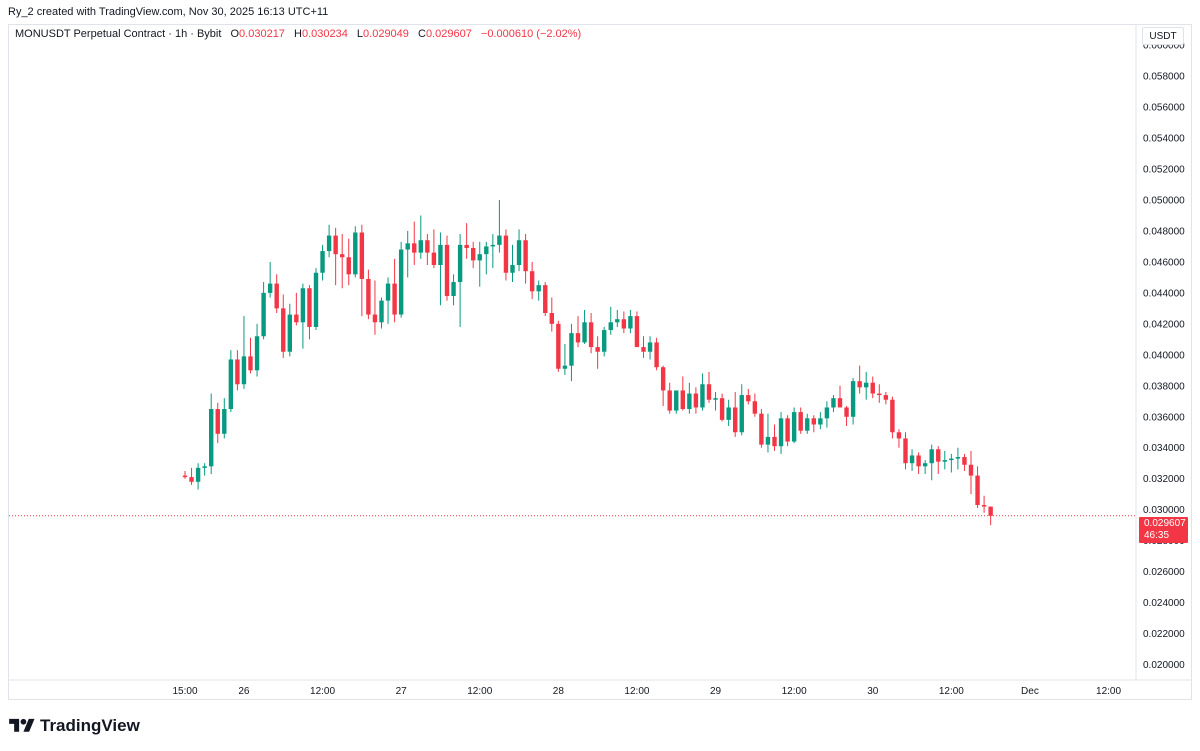 The image size is (1200, 751). What do you see at coordinates (1157, 535) in the screenshot?
I see `bar-countdown: 46:35` at bounding box center [1157, 535].